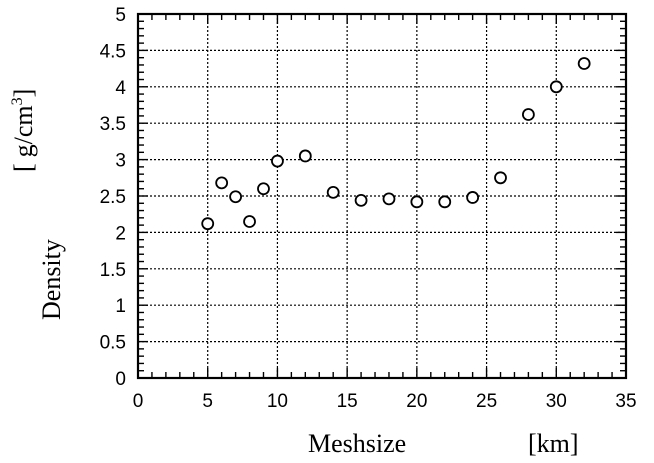 Image resolution: width=654 pixels, height=463 pixels. What do you see at coordinates (120, 379) in the screenshot?
I see `y-tick-label: 0` at bounding box center [120, 379].